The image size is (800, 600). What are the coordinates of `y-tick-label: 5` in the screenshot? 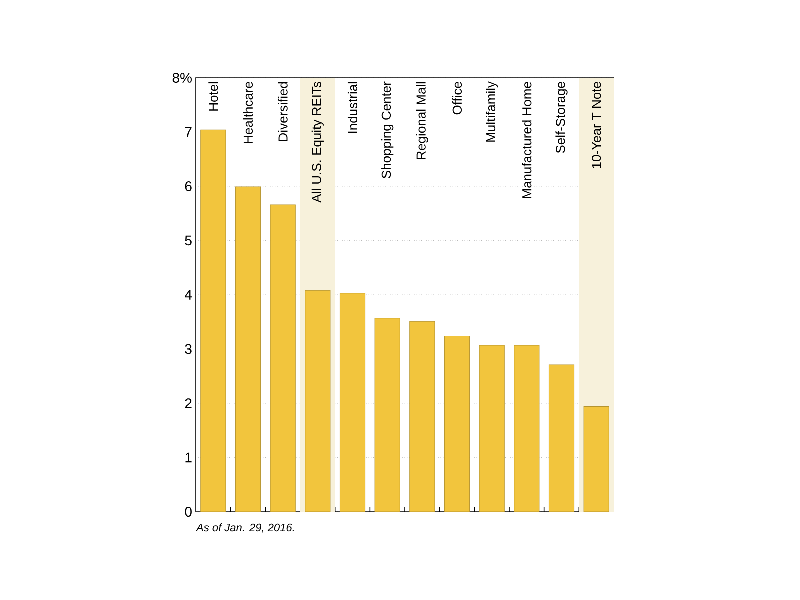 It's located at (188, 241).